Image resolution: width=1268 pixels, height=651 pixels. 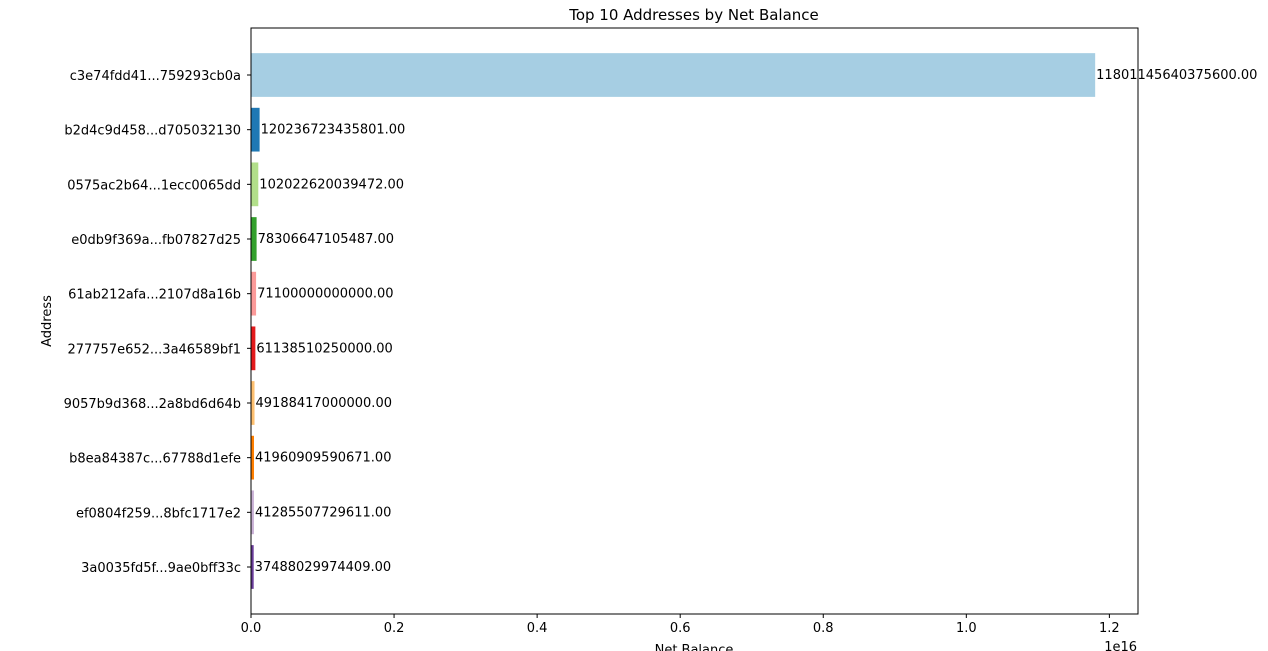 I want to click on x-tick-label: 0.0, so click(x=251, y=628).